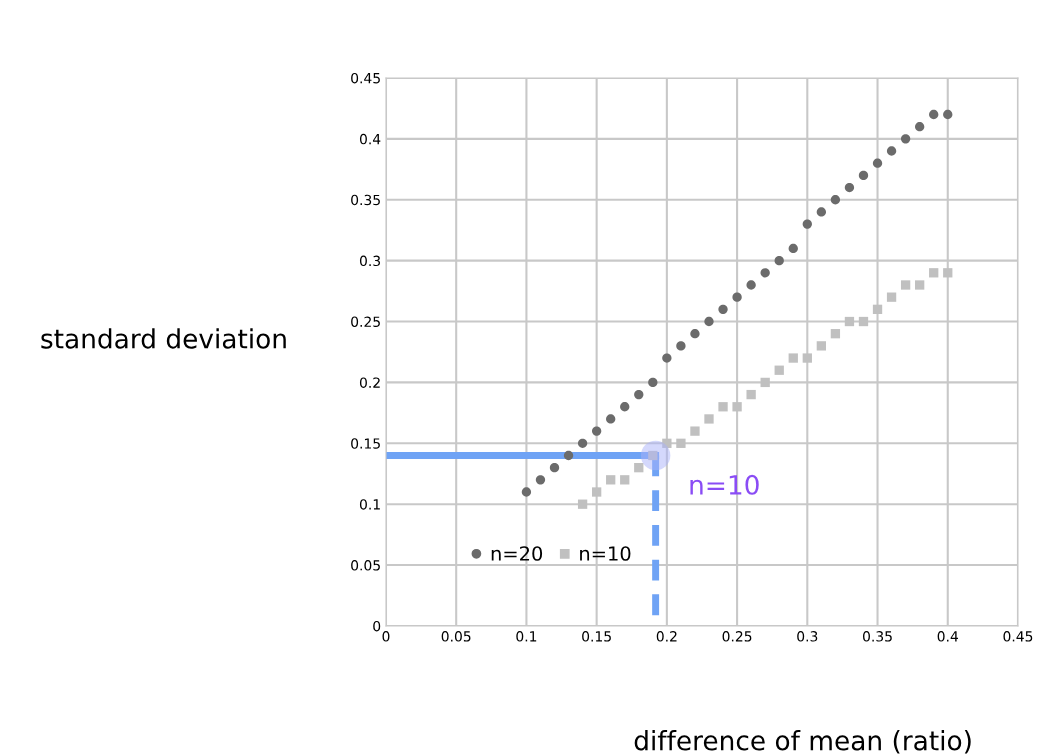 The width and height of the screenshot is (1050, 754). Describe the element at coordinates (948, 636) in the screenshot. I see `x-tick-label: 0.4` at that location.